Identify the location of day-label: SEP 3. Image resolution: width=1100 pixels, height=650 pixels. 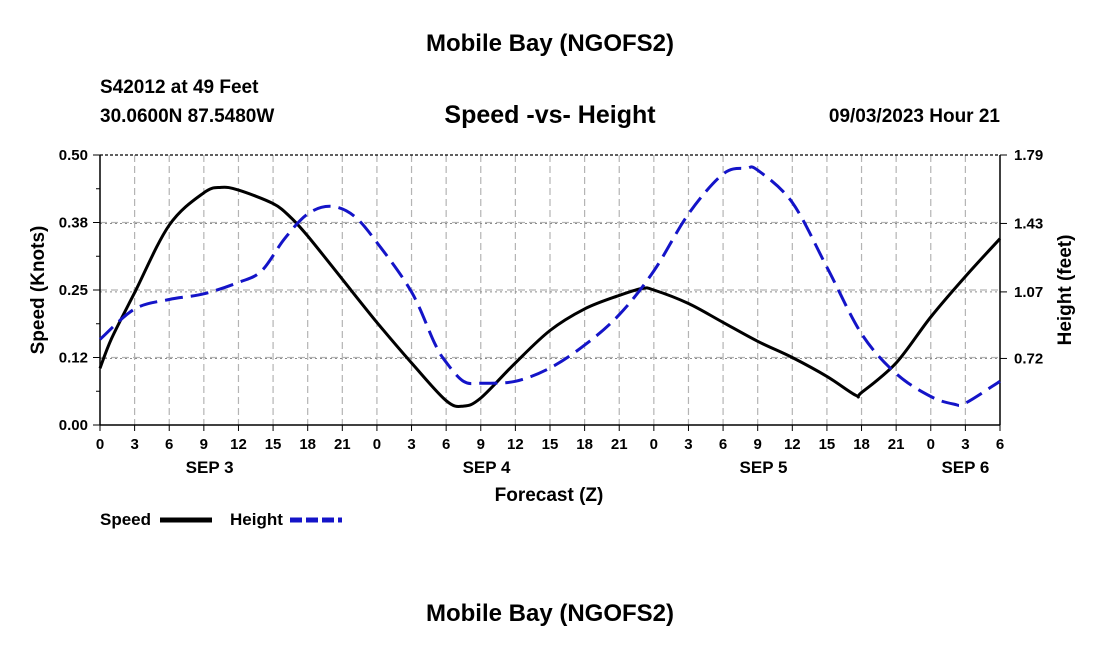
(210, 467).